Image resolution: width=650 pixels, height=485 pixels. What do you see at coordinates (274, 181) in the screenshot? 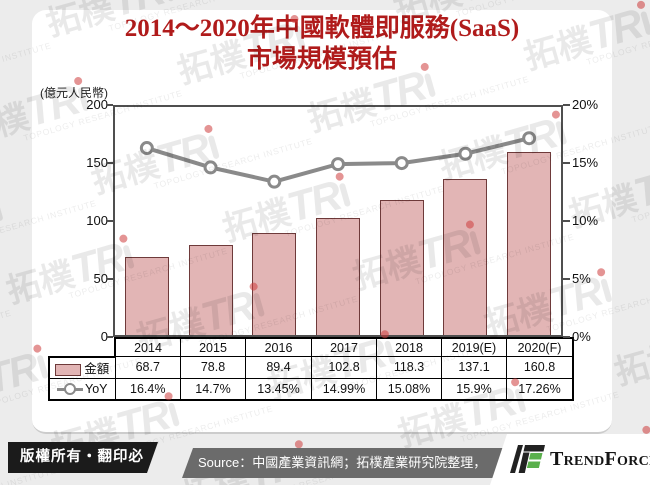
I see `yoy-point-2016` at bounding box center [274, 181].